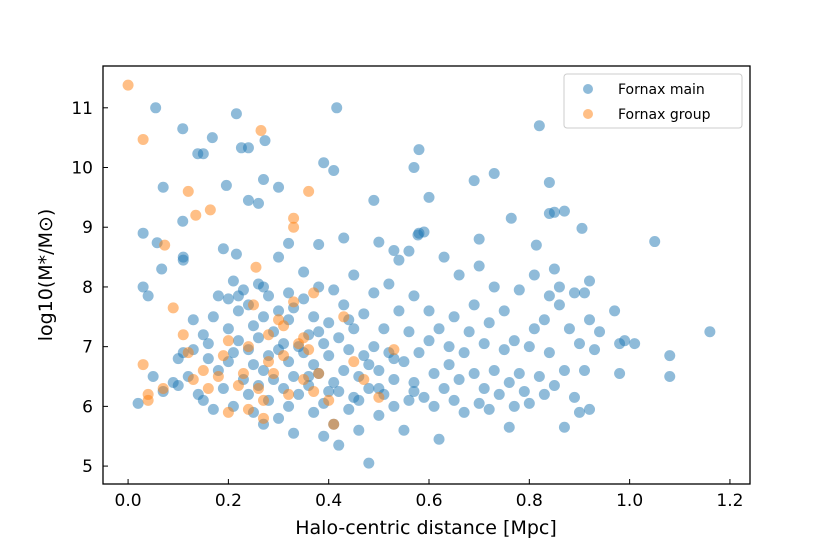  What do you see at coordinates (429, 495) in the screenshot?
I see `x-axis-ticks: 0.0 0.2 0.4 0.6 0.8 1.0 1.2` at bounding box center [429, 495].